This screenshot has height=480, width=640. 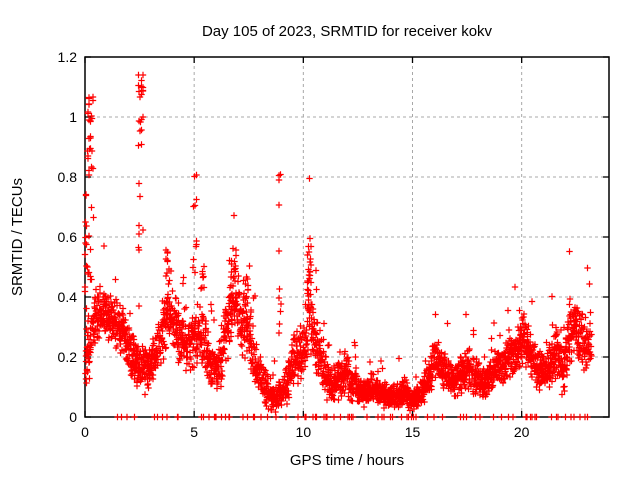 What do you see at coordinates (85, 432) in the screenshot?
I see `x-tick-label: 0` at bounding box center [85, 432].